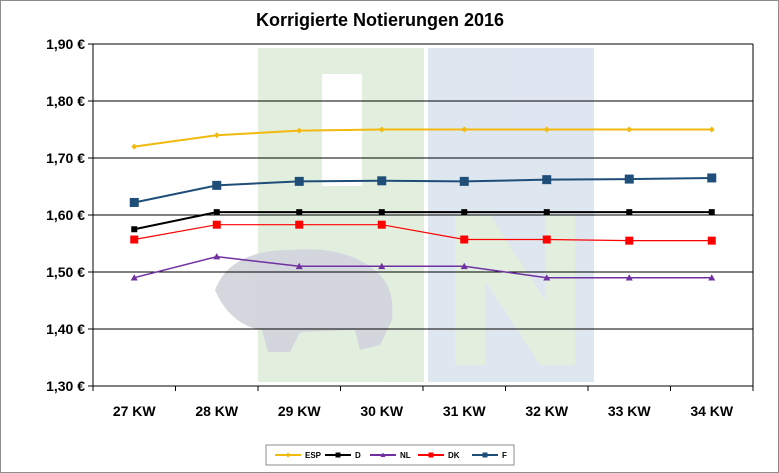 The width and height of the screenshot is (779, 473). What do you see at coordinates (313, 455) in the screenshot?
I see `legend-label: ESP` at bounding box center [313, 455].